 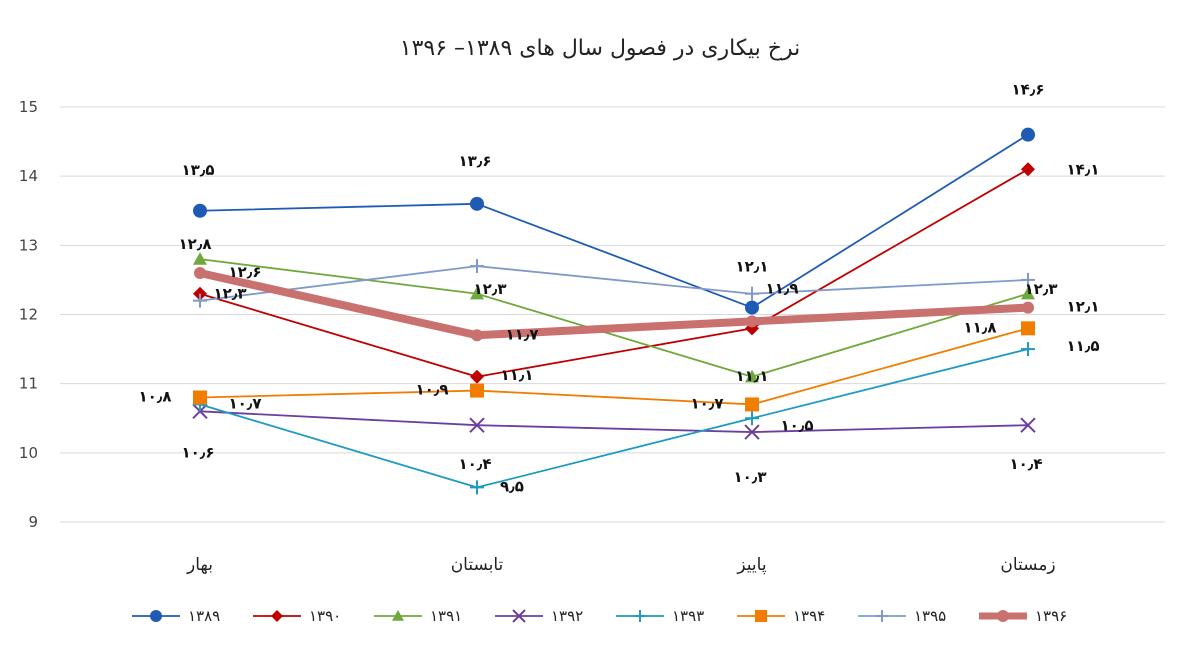 I want to click on y-tick-label: 13, so click(x=28, y=245).